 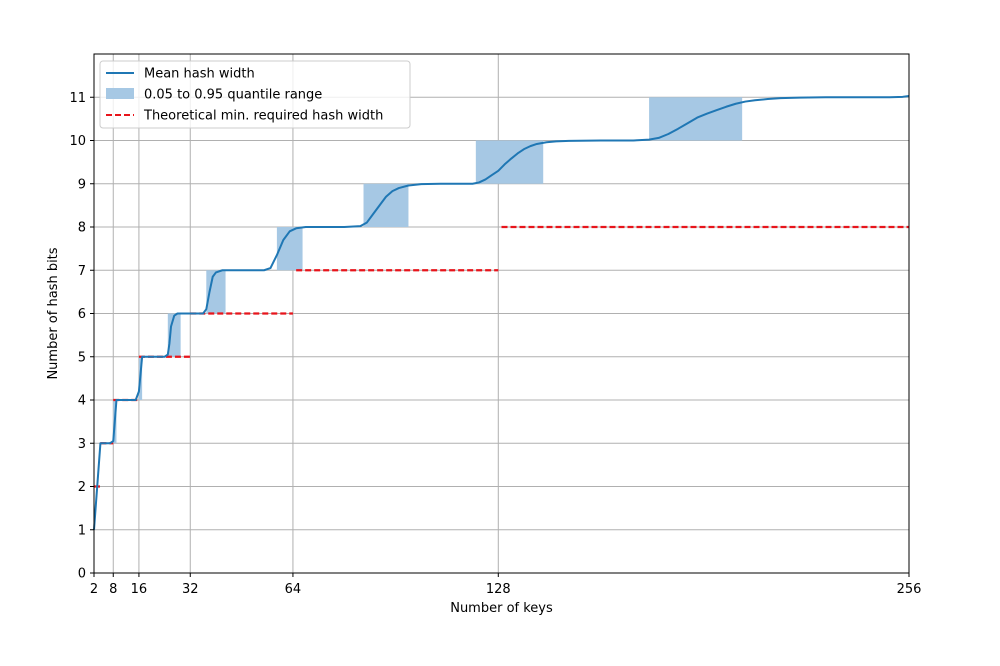 What do you see at coordinates (498, 589) in the screenshot?
I see `x-tick-label: 128` at bounding box center [498, 589].